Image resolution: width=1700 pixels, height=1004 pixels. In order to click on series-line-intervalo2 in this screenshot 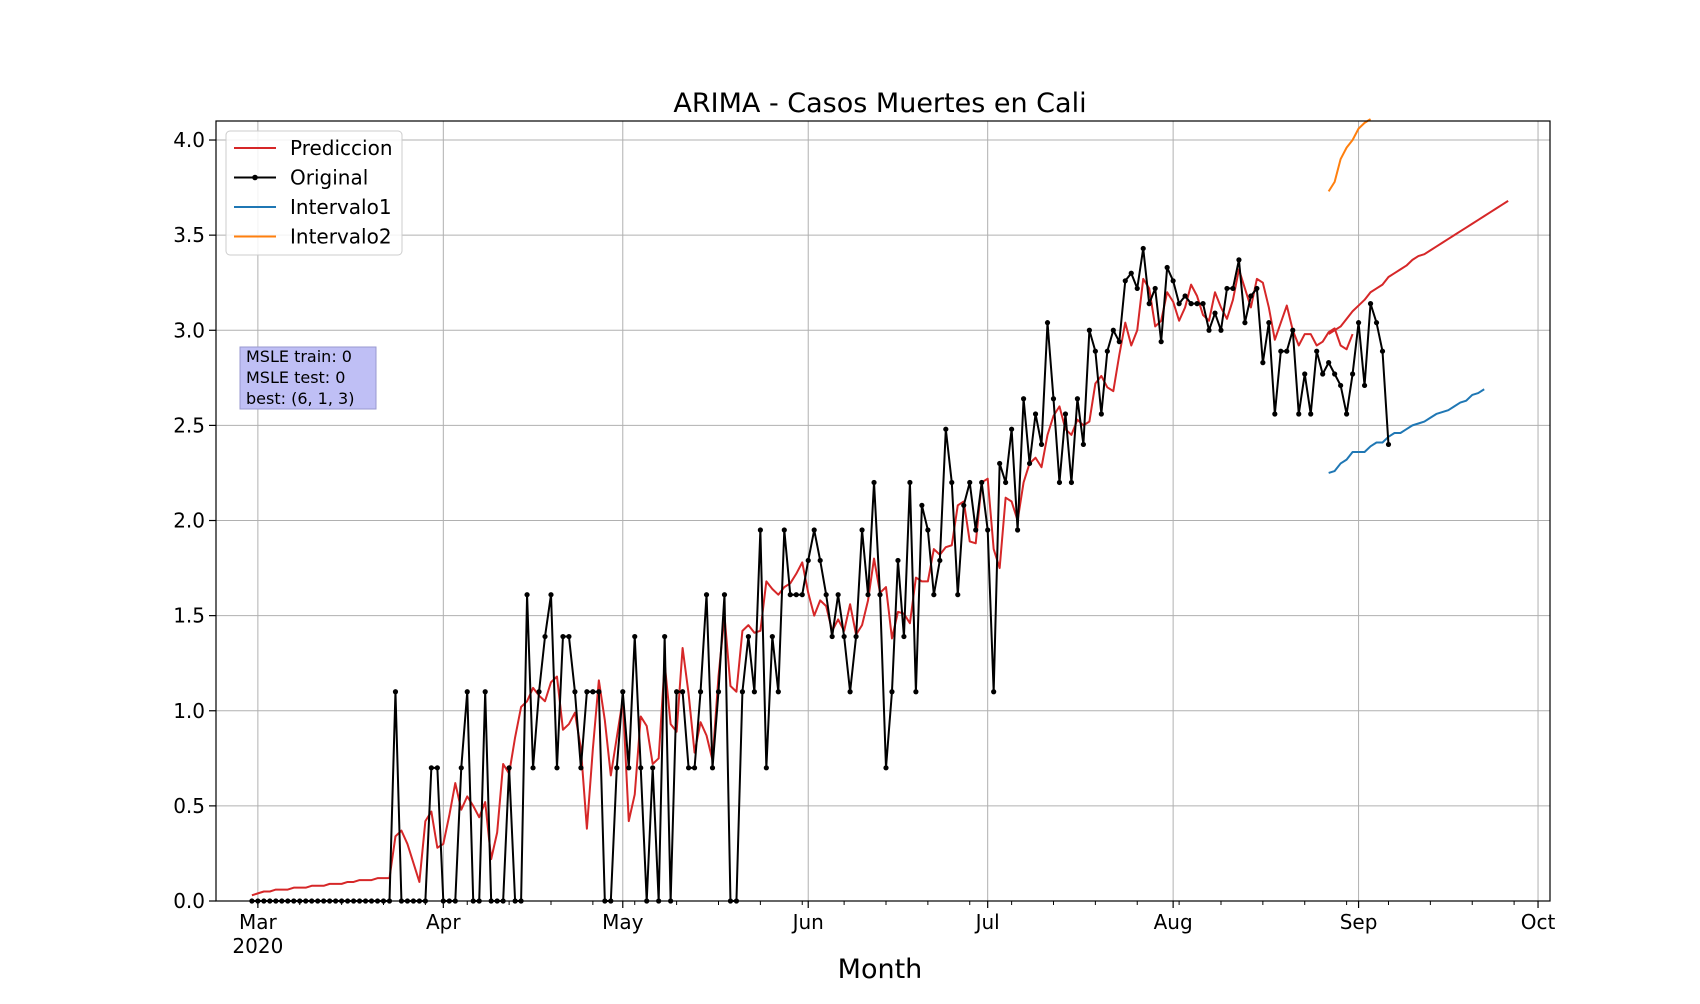, I will do `click(1349, 155)`.